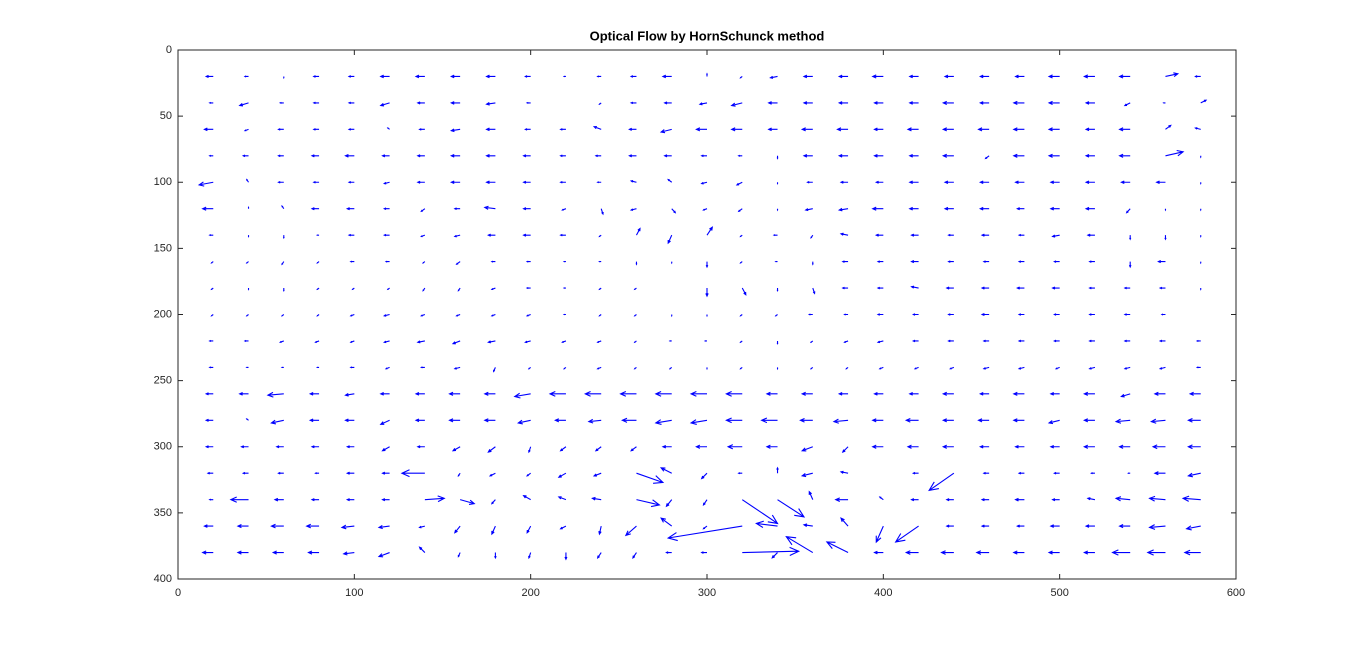 This screenshot has width=1366, height=651. Describe the element at coordinates (169, 50) in the screenshot. I see `y-tick-label: 0` at that location.